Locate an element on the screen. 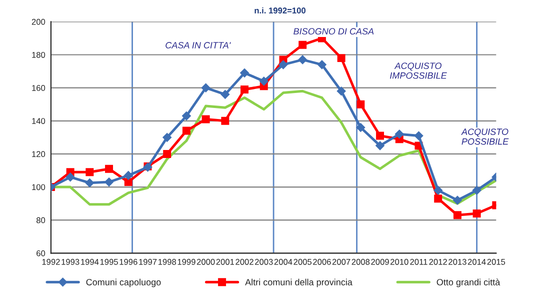 The height and width of the screenshot is (293, 560). x-tick-label: 1993 is located at coordinates (71, 261).